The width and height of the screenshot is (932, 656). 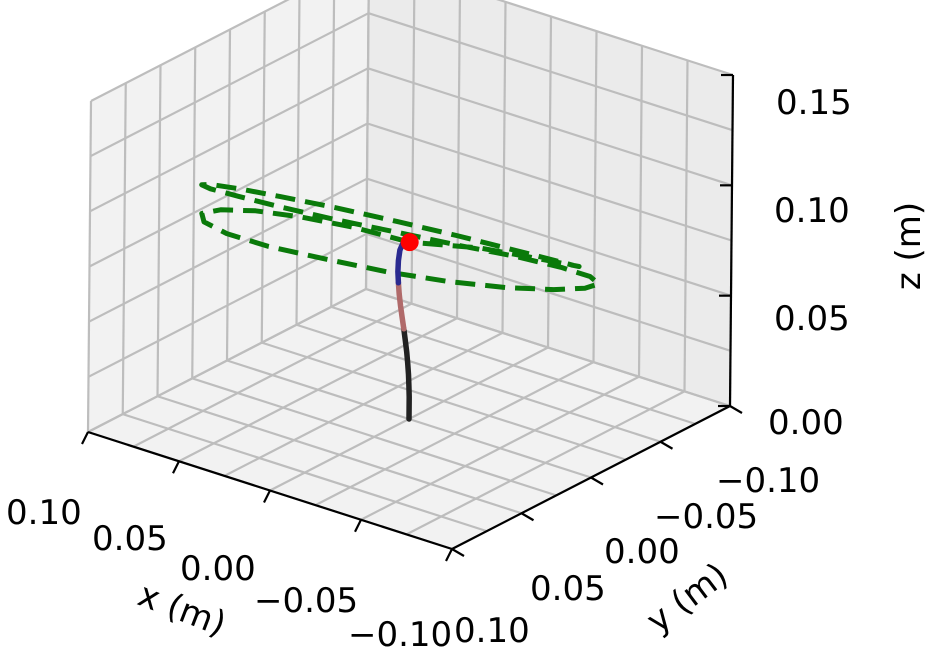 I want to click on z-axis-label: z (m), so click(x=909, y=246).